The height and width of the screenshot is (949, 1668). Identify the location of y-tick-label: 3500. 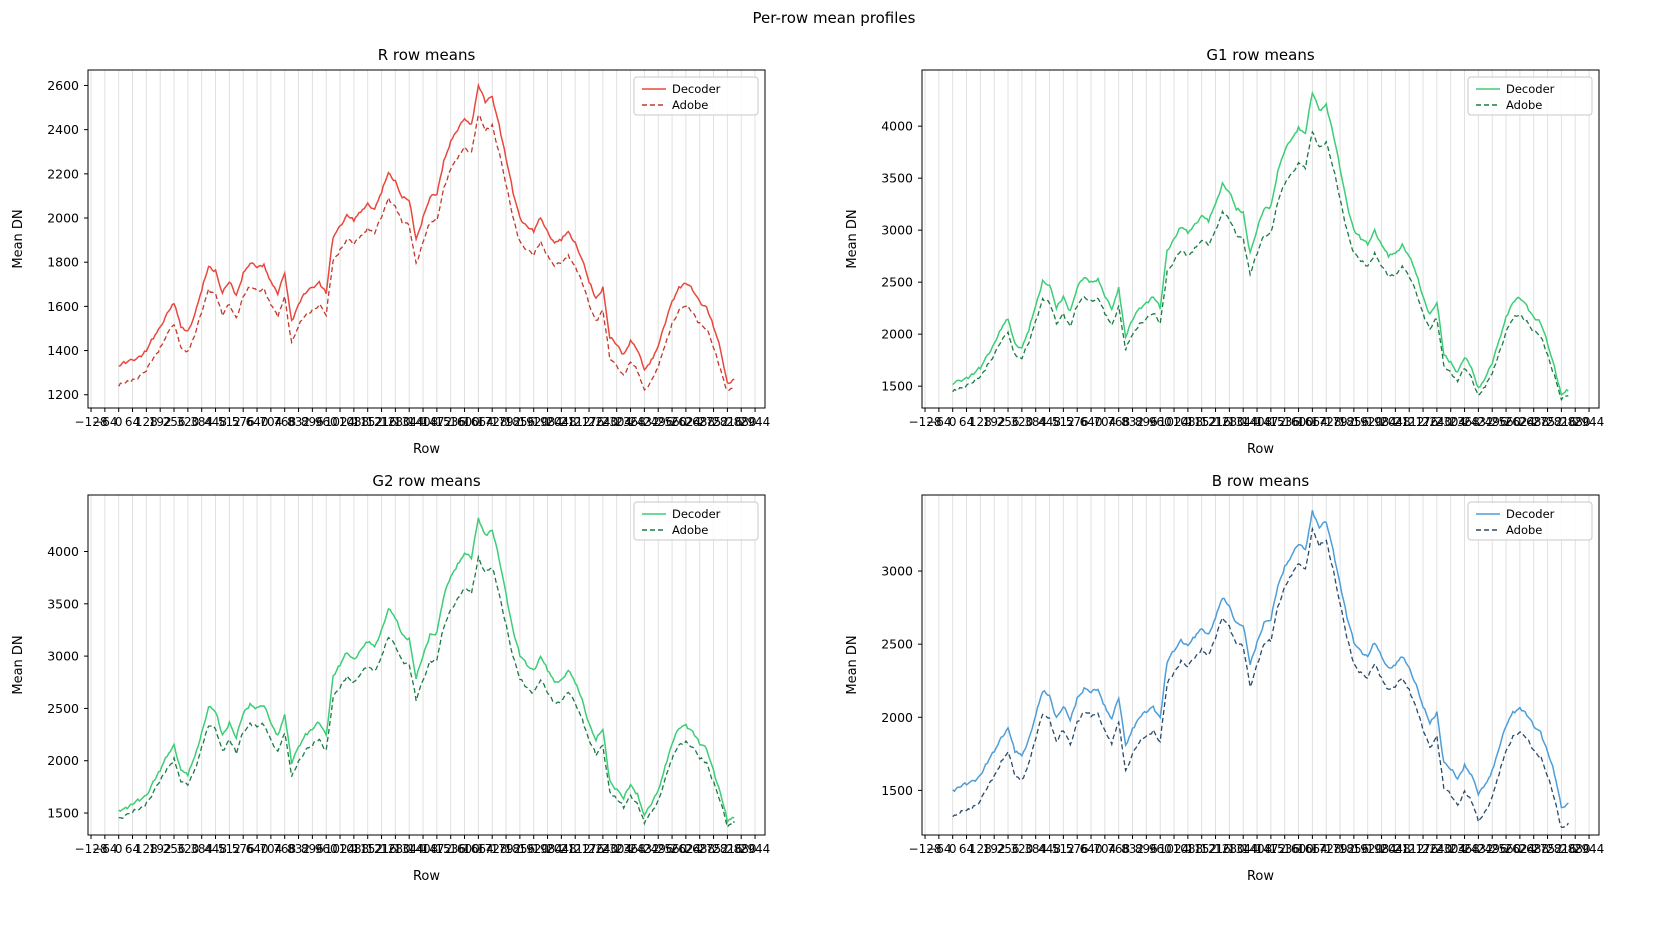
(63, 603).